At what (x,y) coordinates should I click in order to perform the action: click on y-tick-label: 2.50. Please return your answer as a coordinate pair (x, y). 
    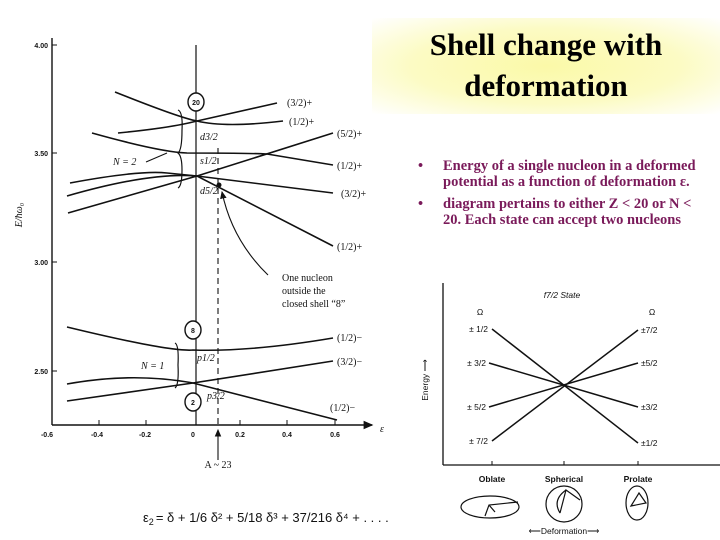
    Looking at the image, I should click on (41, 372).